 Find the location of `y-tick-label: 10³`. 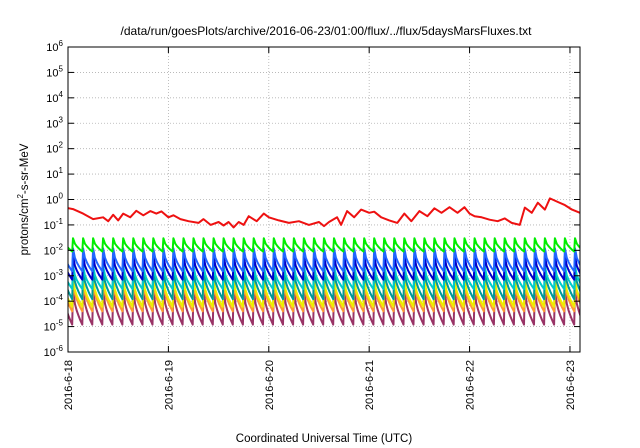

y-tick-label: 10³ is located at coordinates (54, 122).